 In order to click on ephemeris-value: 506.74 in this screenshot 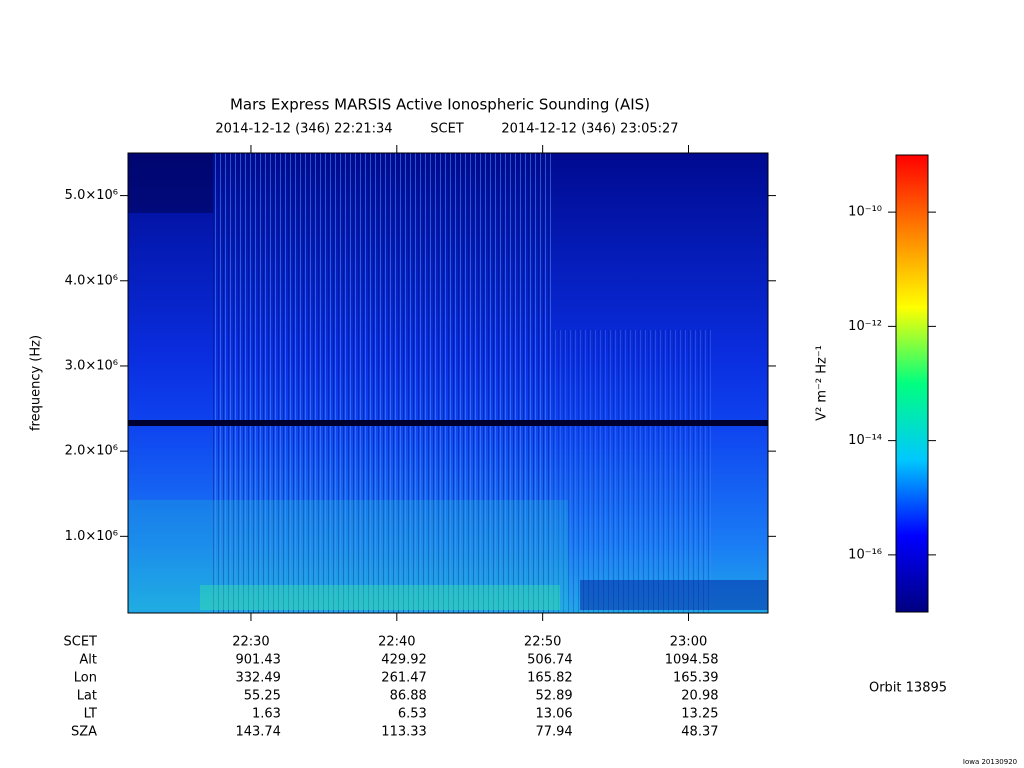, I will do `click(550, 660)`.